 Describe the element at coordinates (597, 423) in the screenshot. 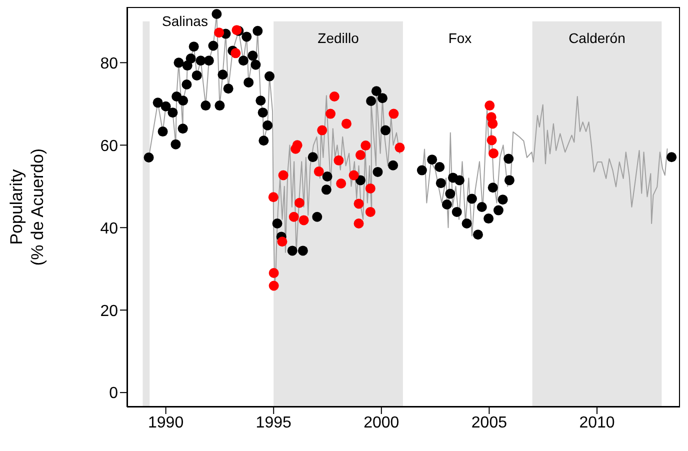

I see `x-tick-label: 2010` at that location.